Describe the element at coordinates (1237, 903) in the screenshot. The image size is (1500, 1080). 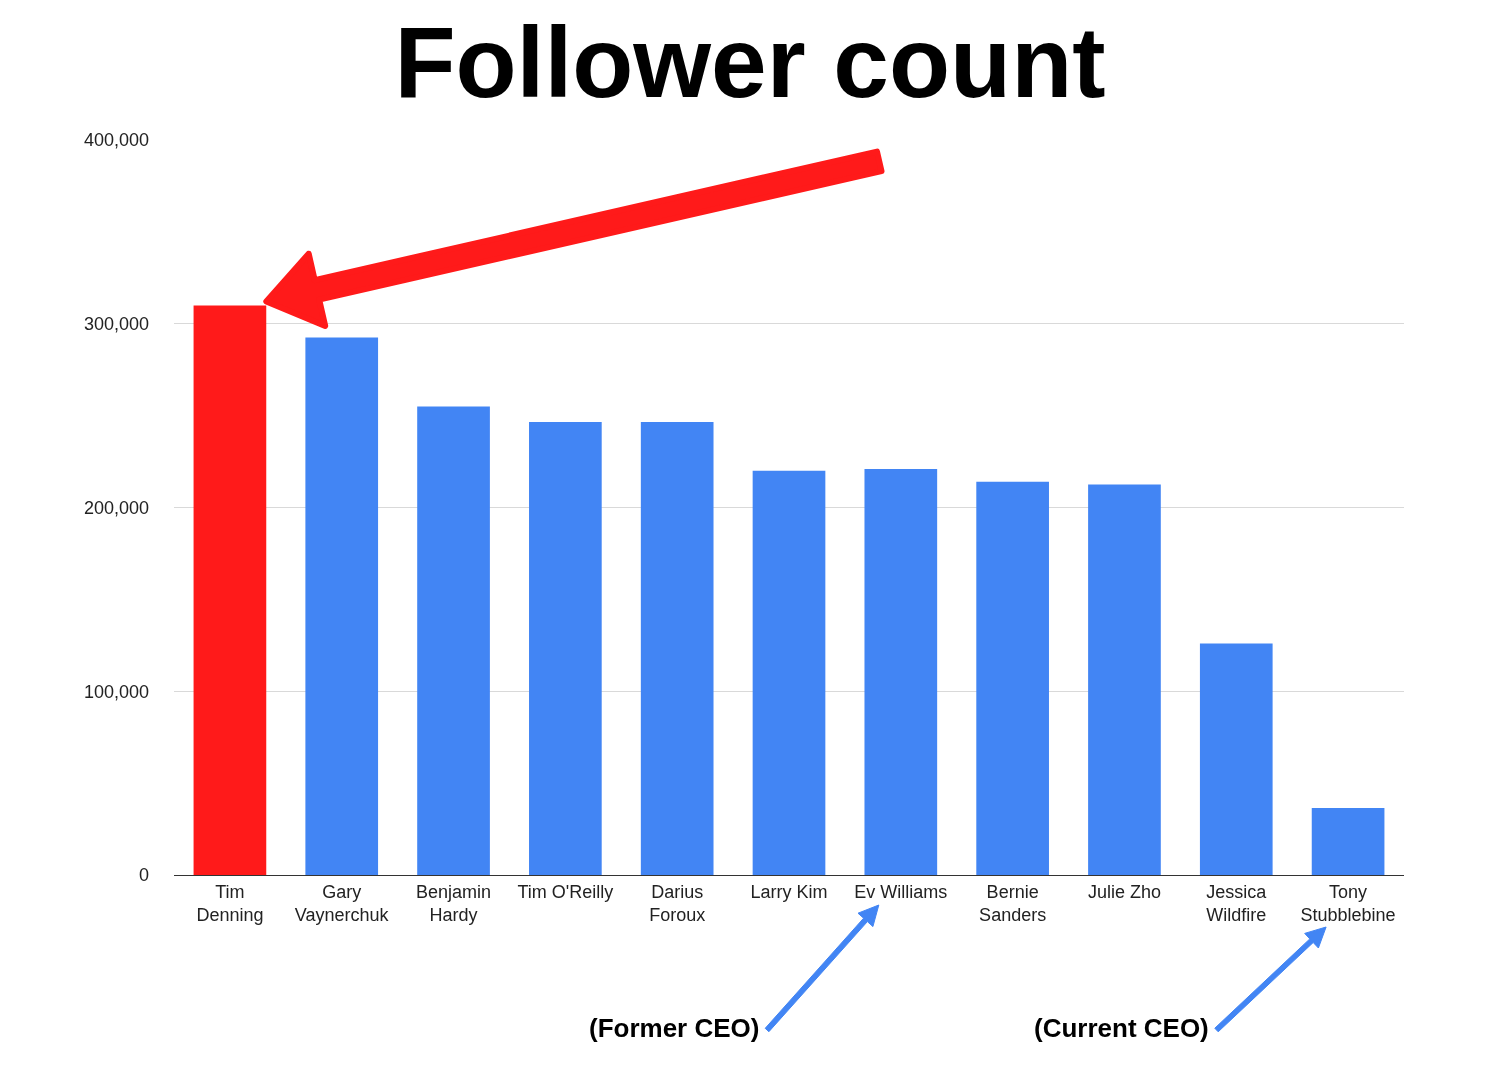
I see `x-tick-label: Jessica Wildfire` at that location.